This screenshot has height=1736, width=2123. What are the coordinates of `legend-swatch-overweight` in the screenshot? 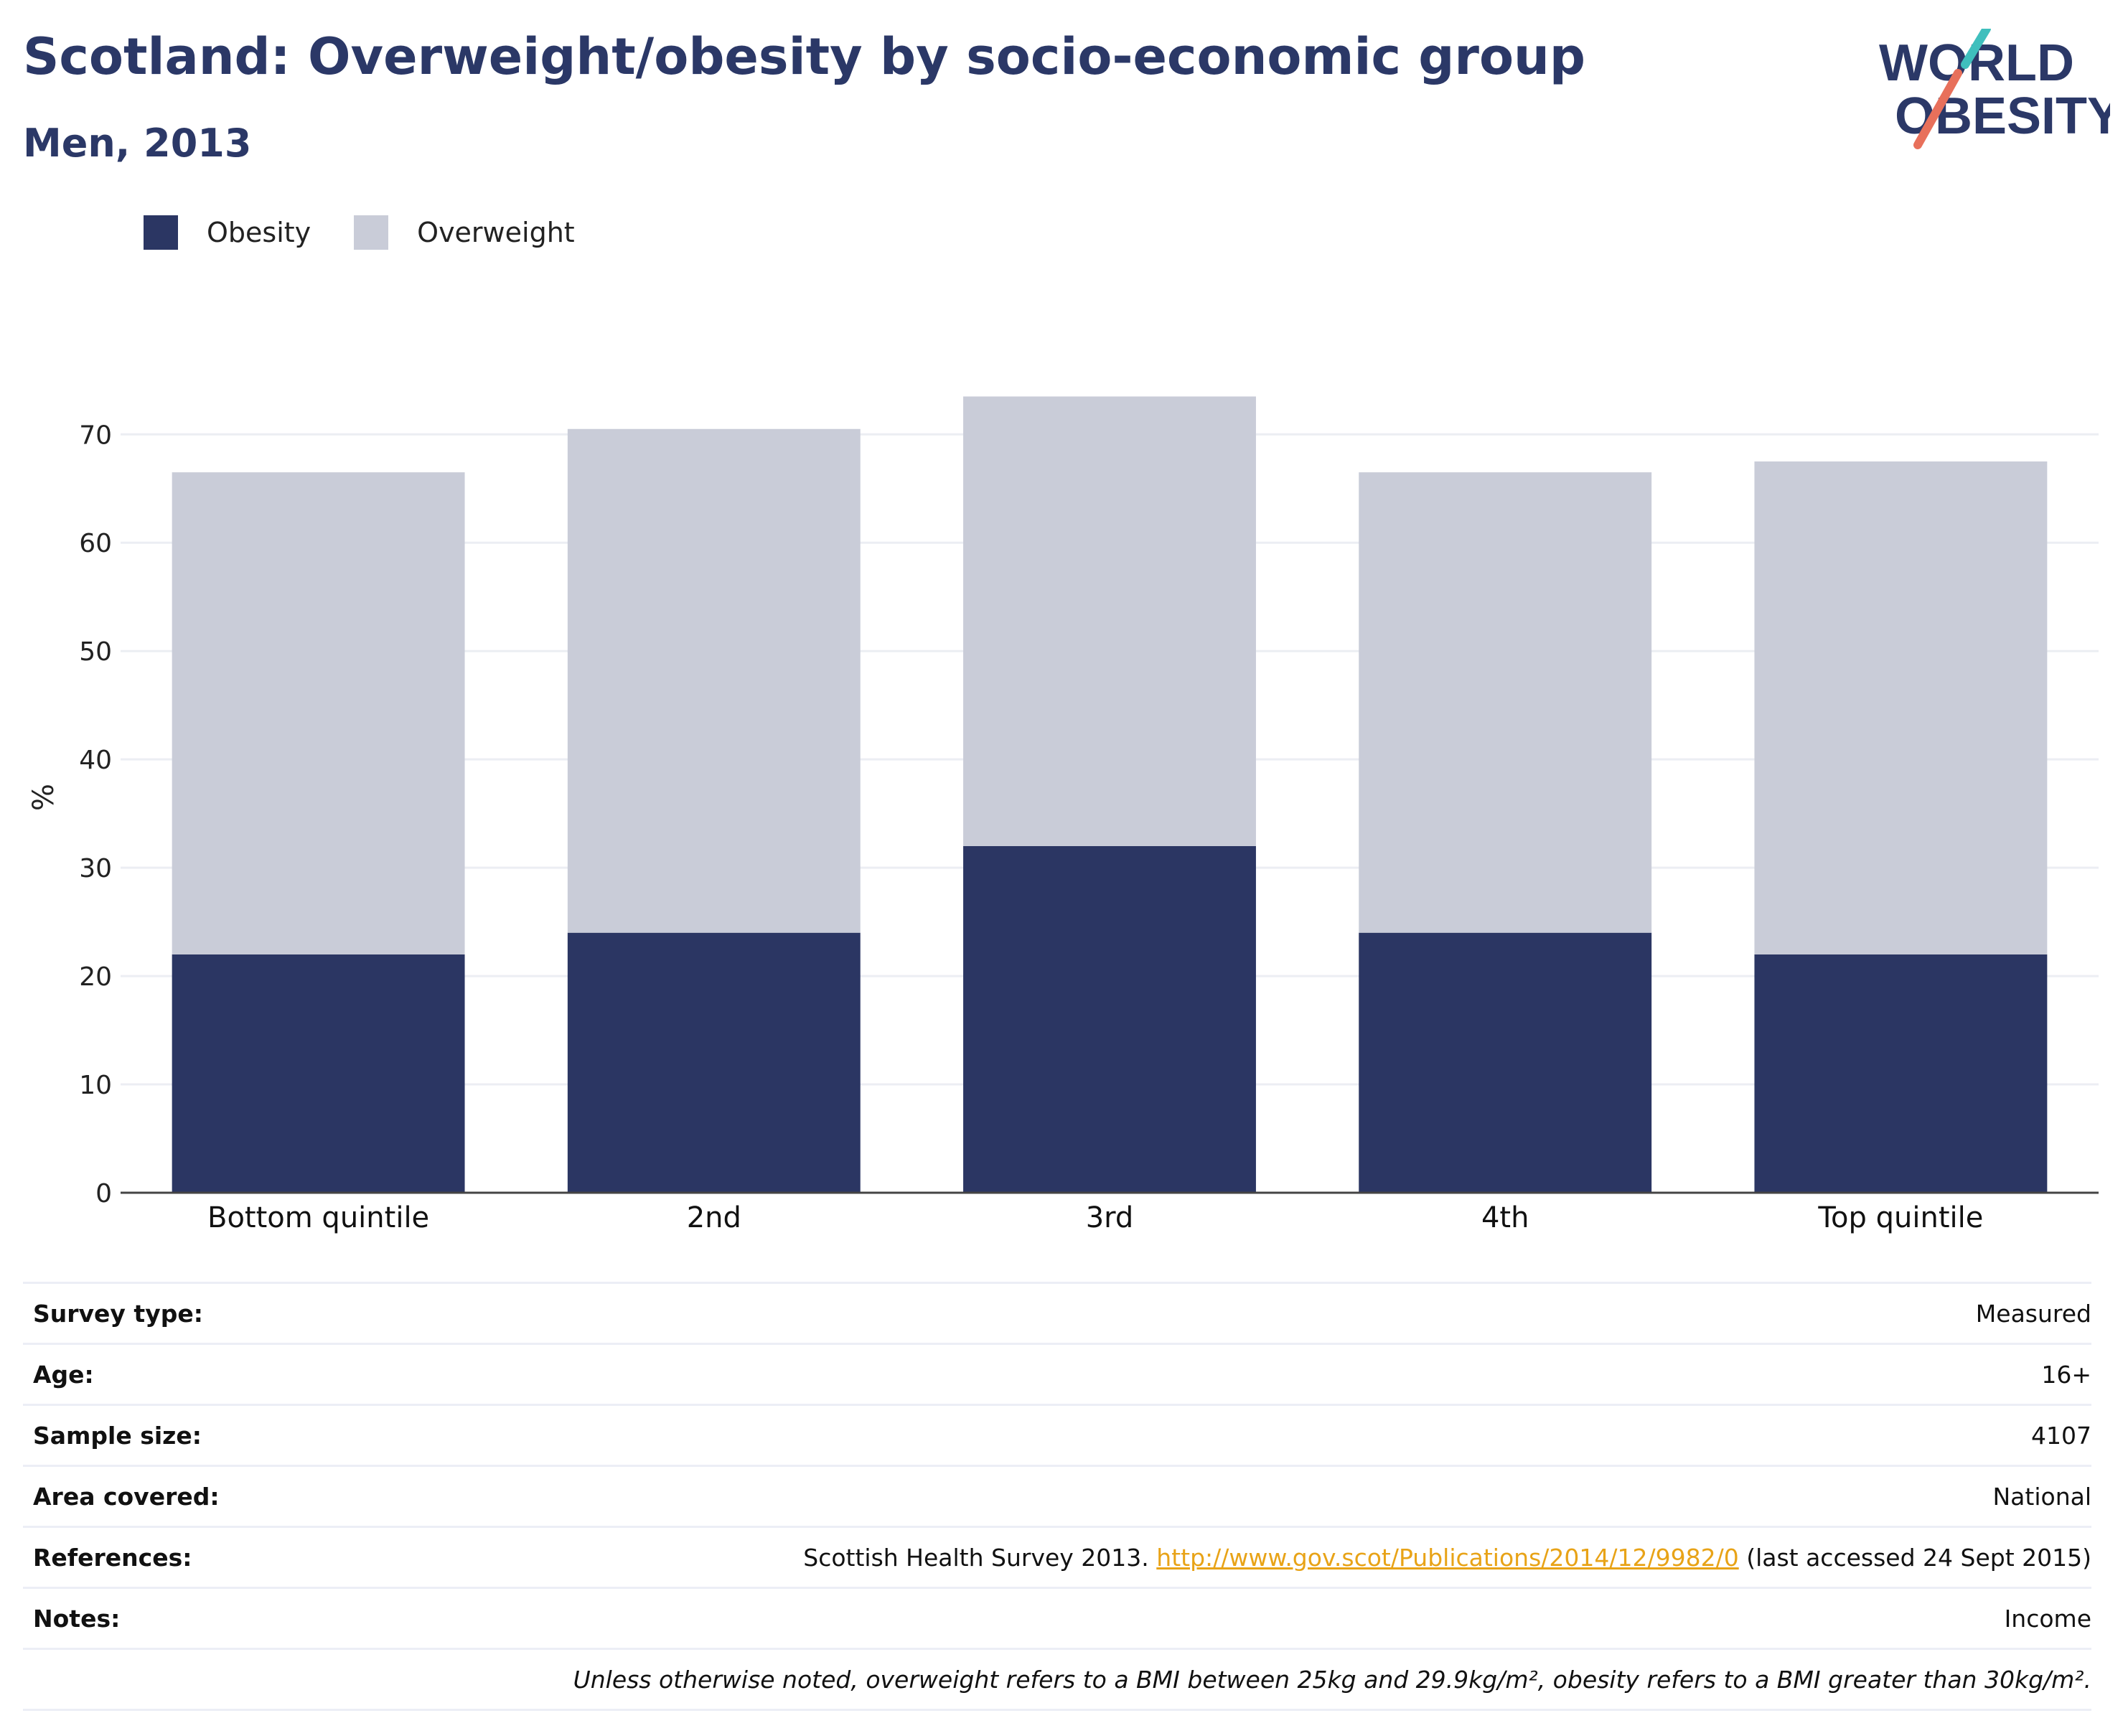 It's located at (371, 232).